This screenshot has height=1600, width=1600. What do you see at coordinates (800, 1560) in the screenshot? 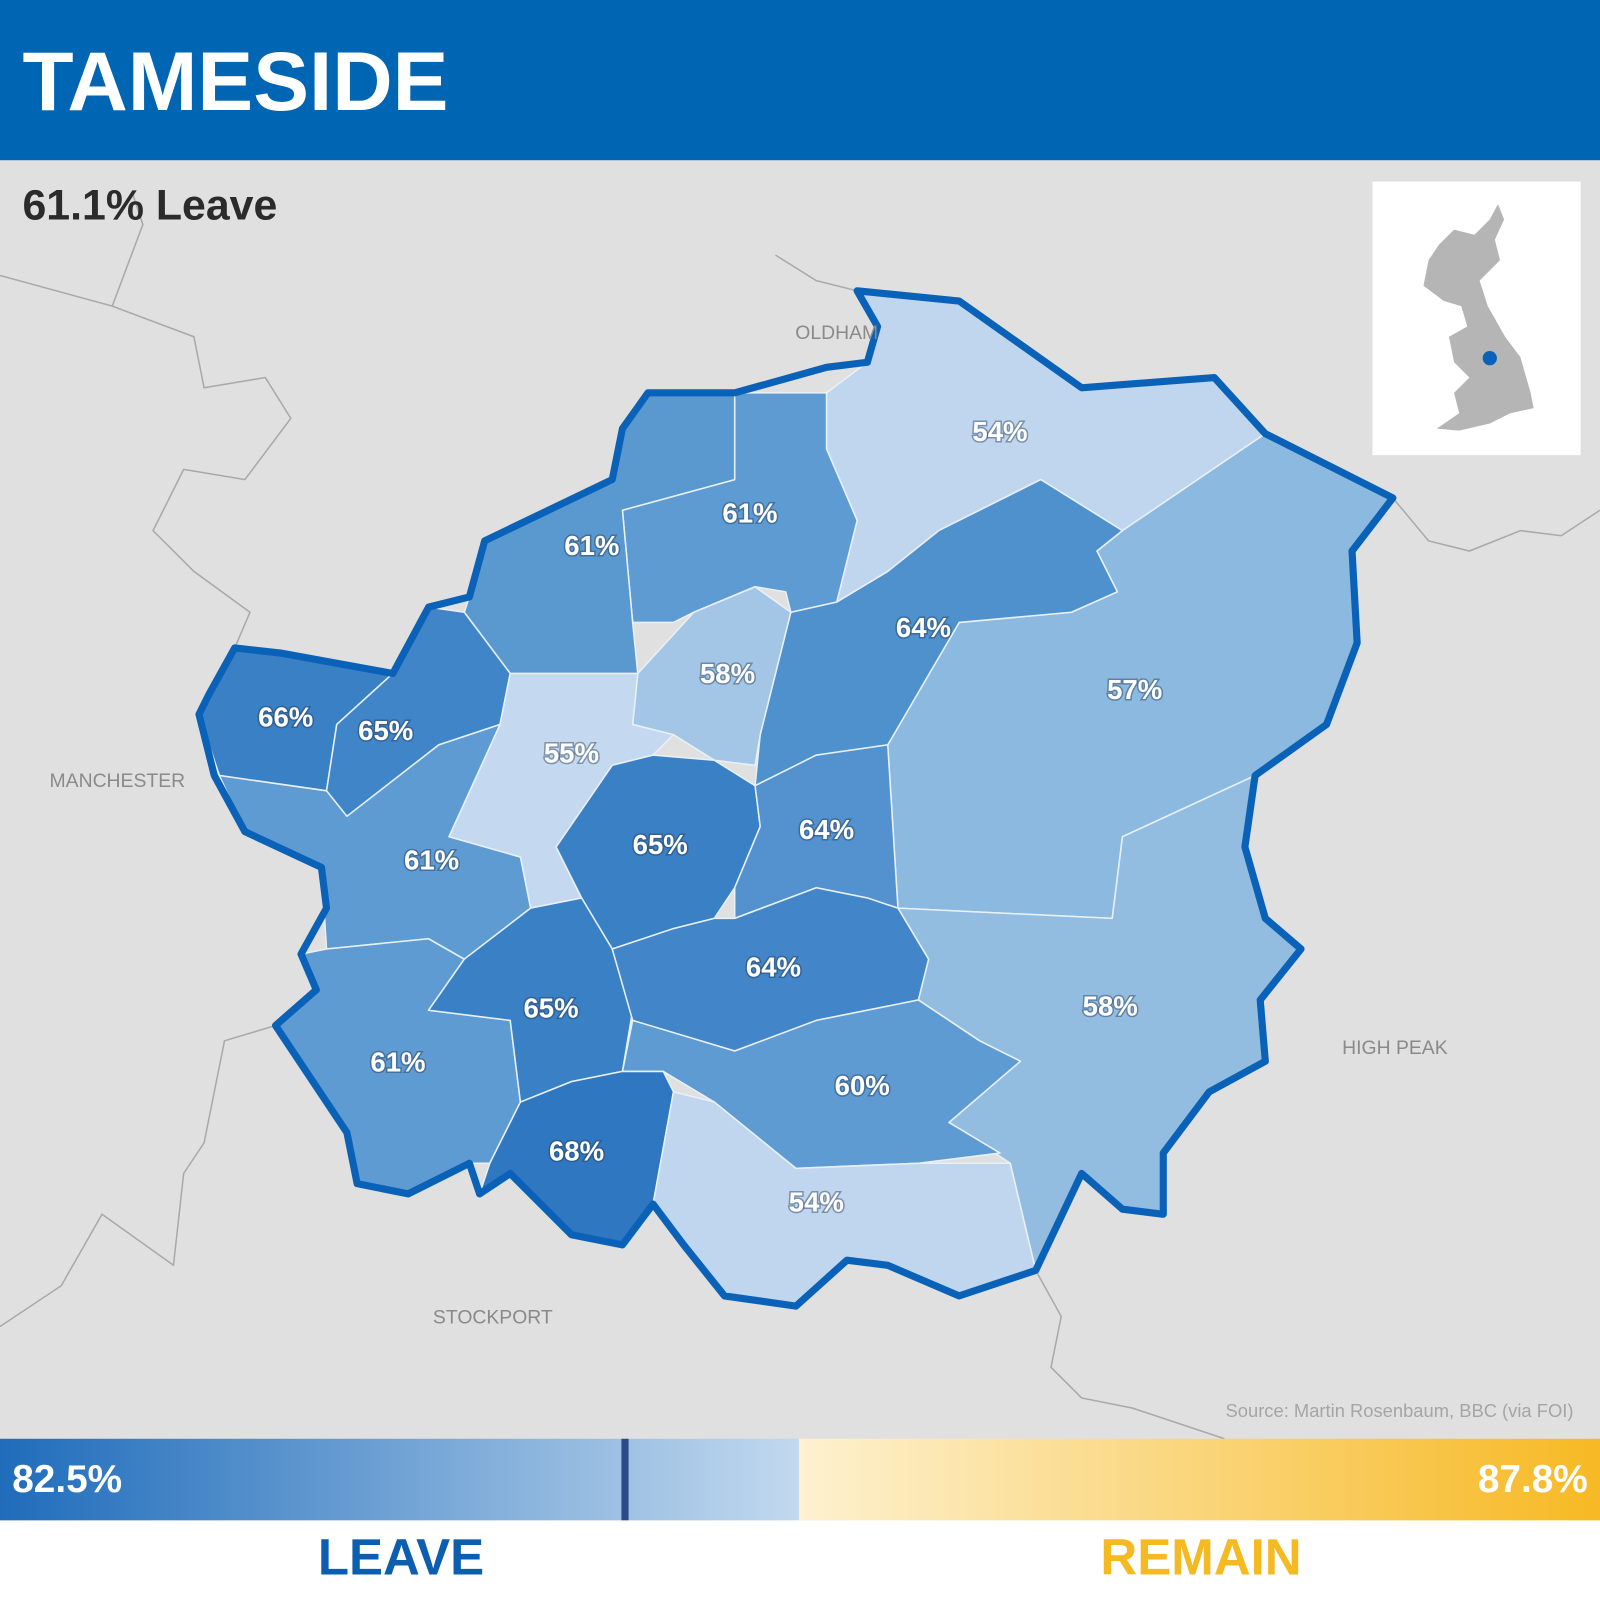
I see `legend-footer` at bounding box center [800, 1560].